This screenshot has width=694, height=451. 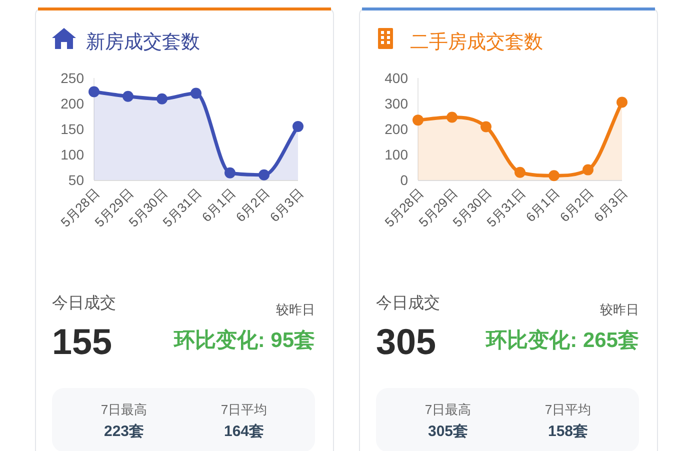 I want to click on chart-title: 新房成交套数, so click(x=143, y=42).